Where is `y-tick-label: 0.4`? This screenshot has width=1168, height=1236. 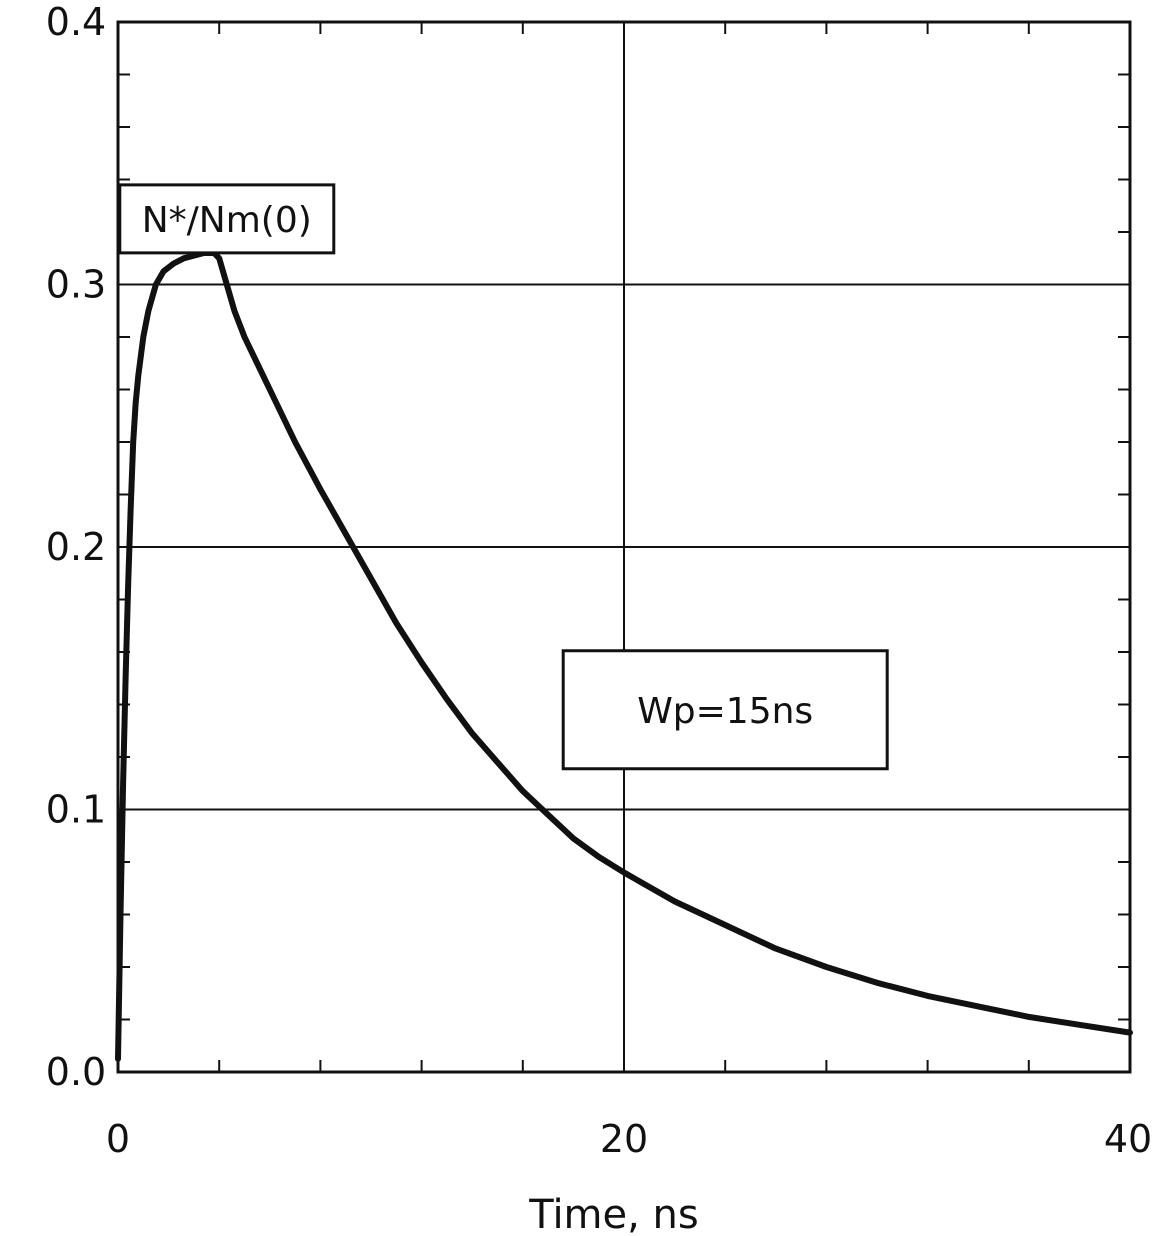
y-tick-label: 0.4 is located at coordinates (76, 22).